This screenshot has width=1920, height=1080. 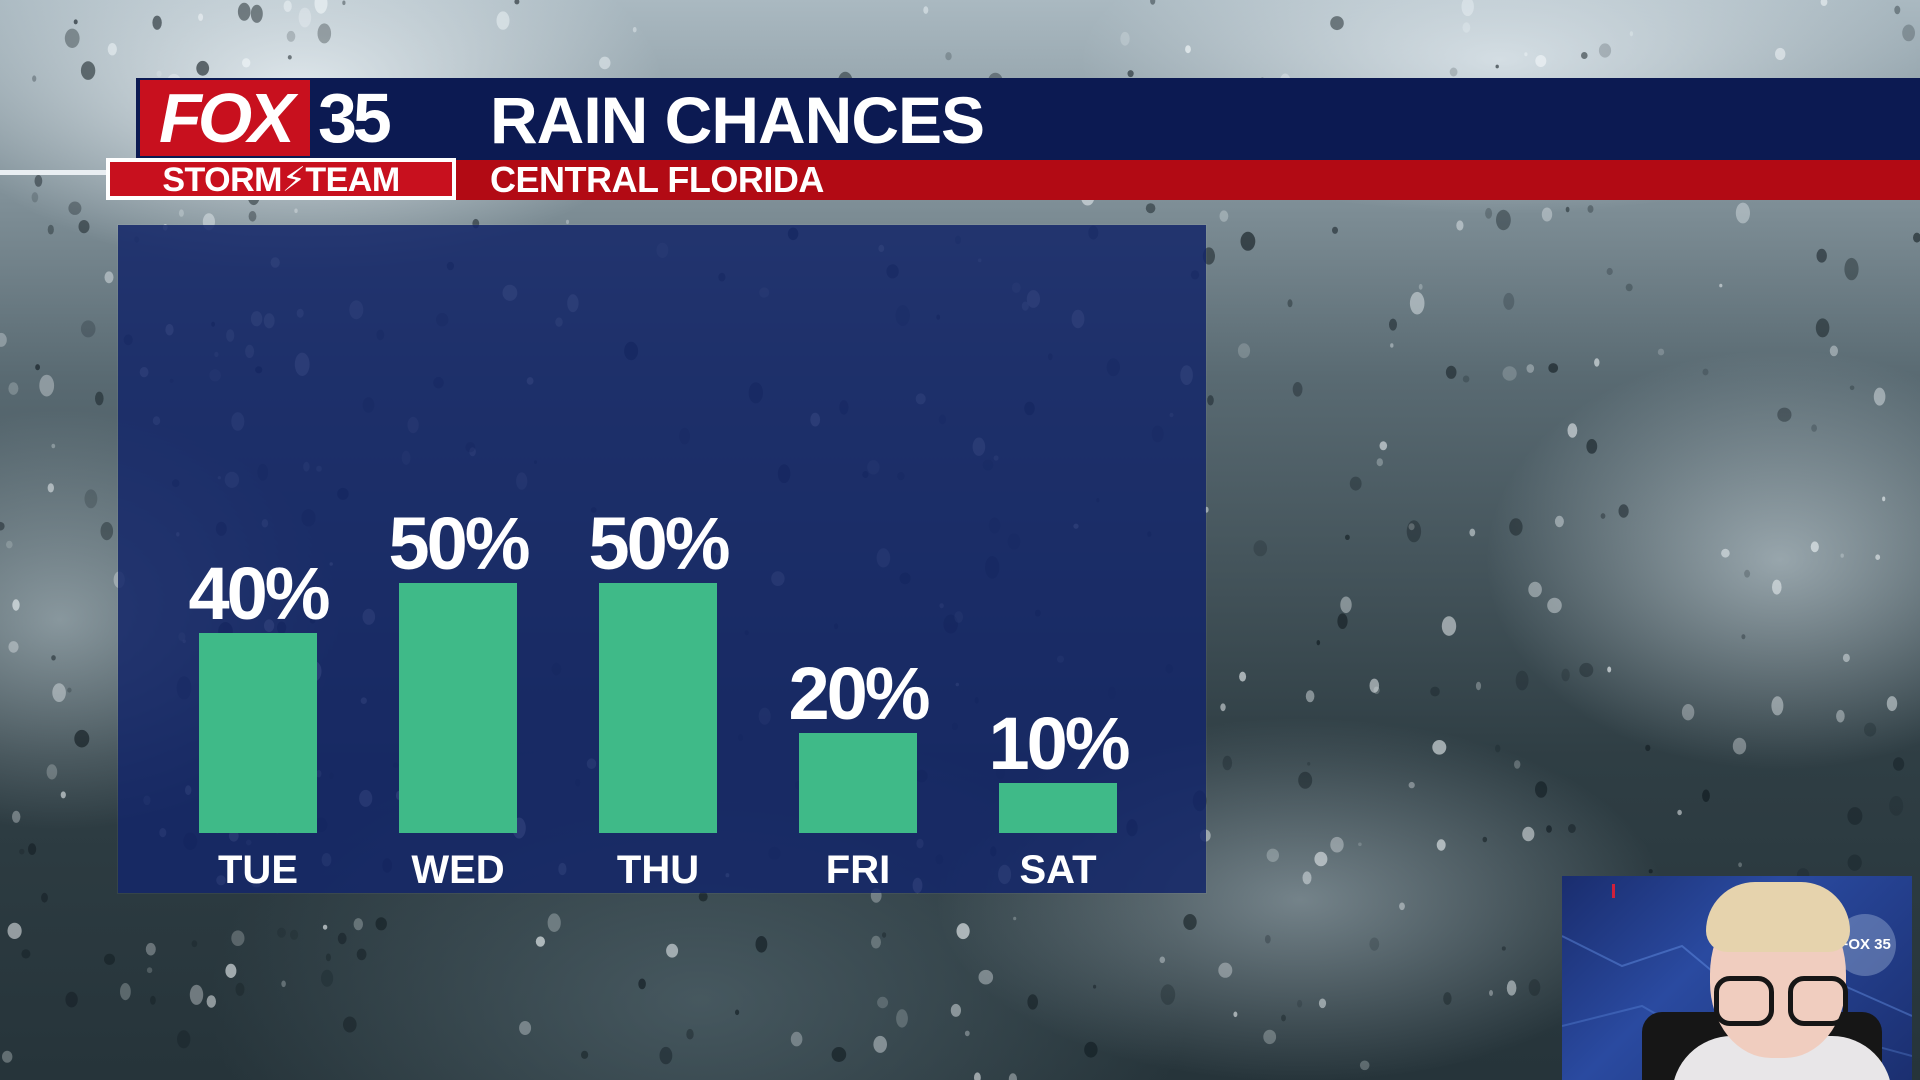 What do you see at coordinates (55, 172) in the screenshot?
I see `header-accent-line` at bounding box center [55, 172].